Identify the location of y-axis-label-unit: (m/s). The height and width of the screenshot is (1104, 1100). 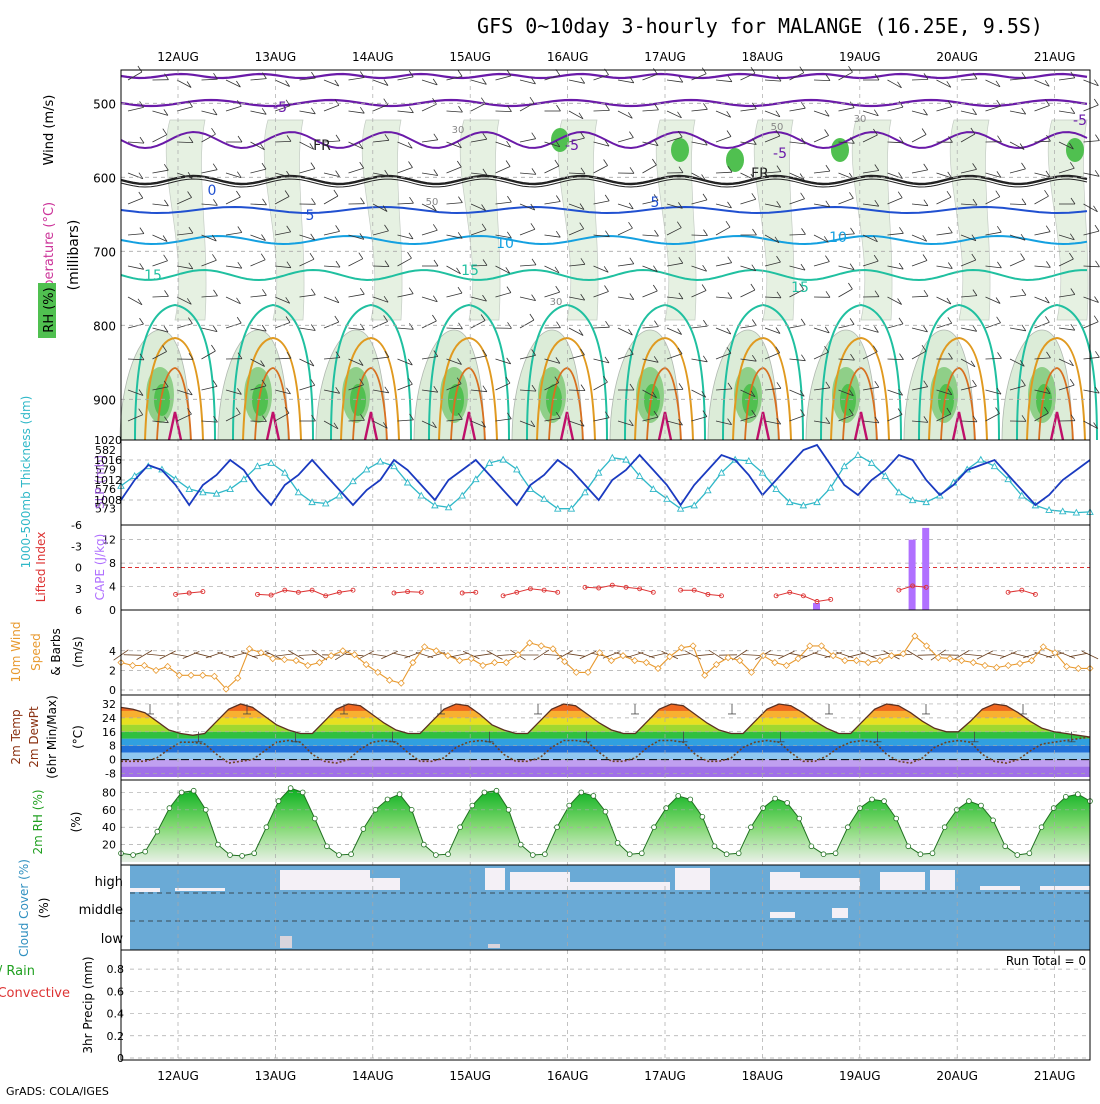
(78, 651).